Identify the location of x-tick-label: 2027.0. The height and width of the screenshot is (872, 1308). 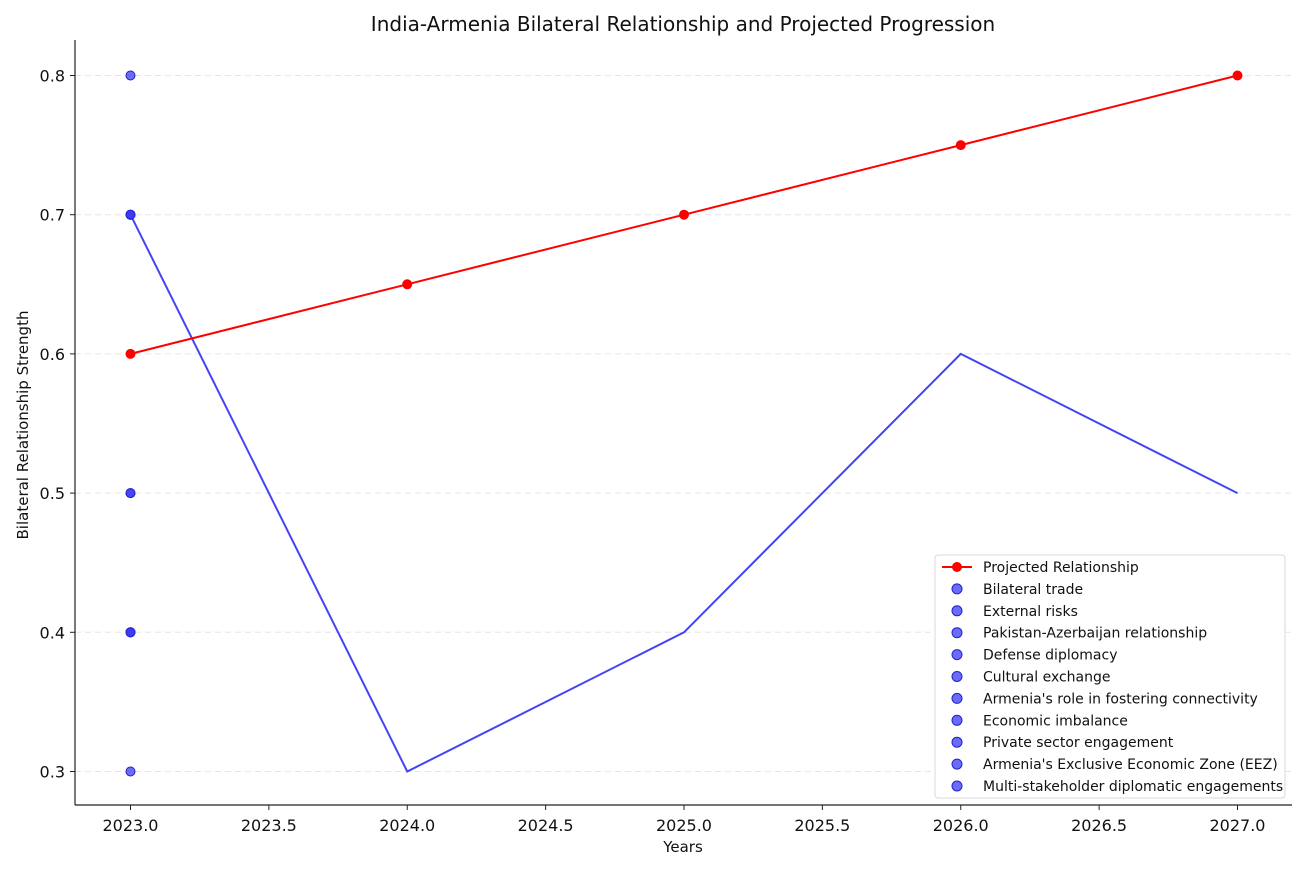
(1238, 825).